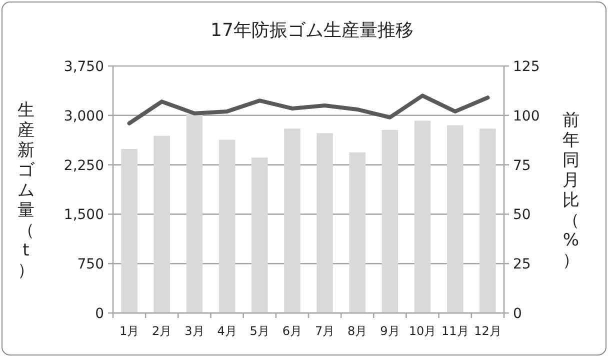 The height and width of the screenshot is (357, 608). I want to click on y2-tick-label: 25, so click(522, 264).